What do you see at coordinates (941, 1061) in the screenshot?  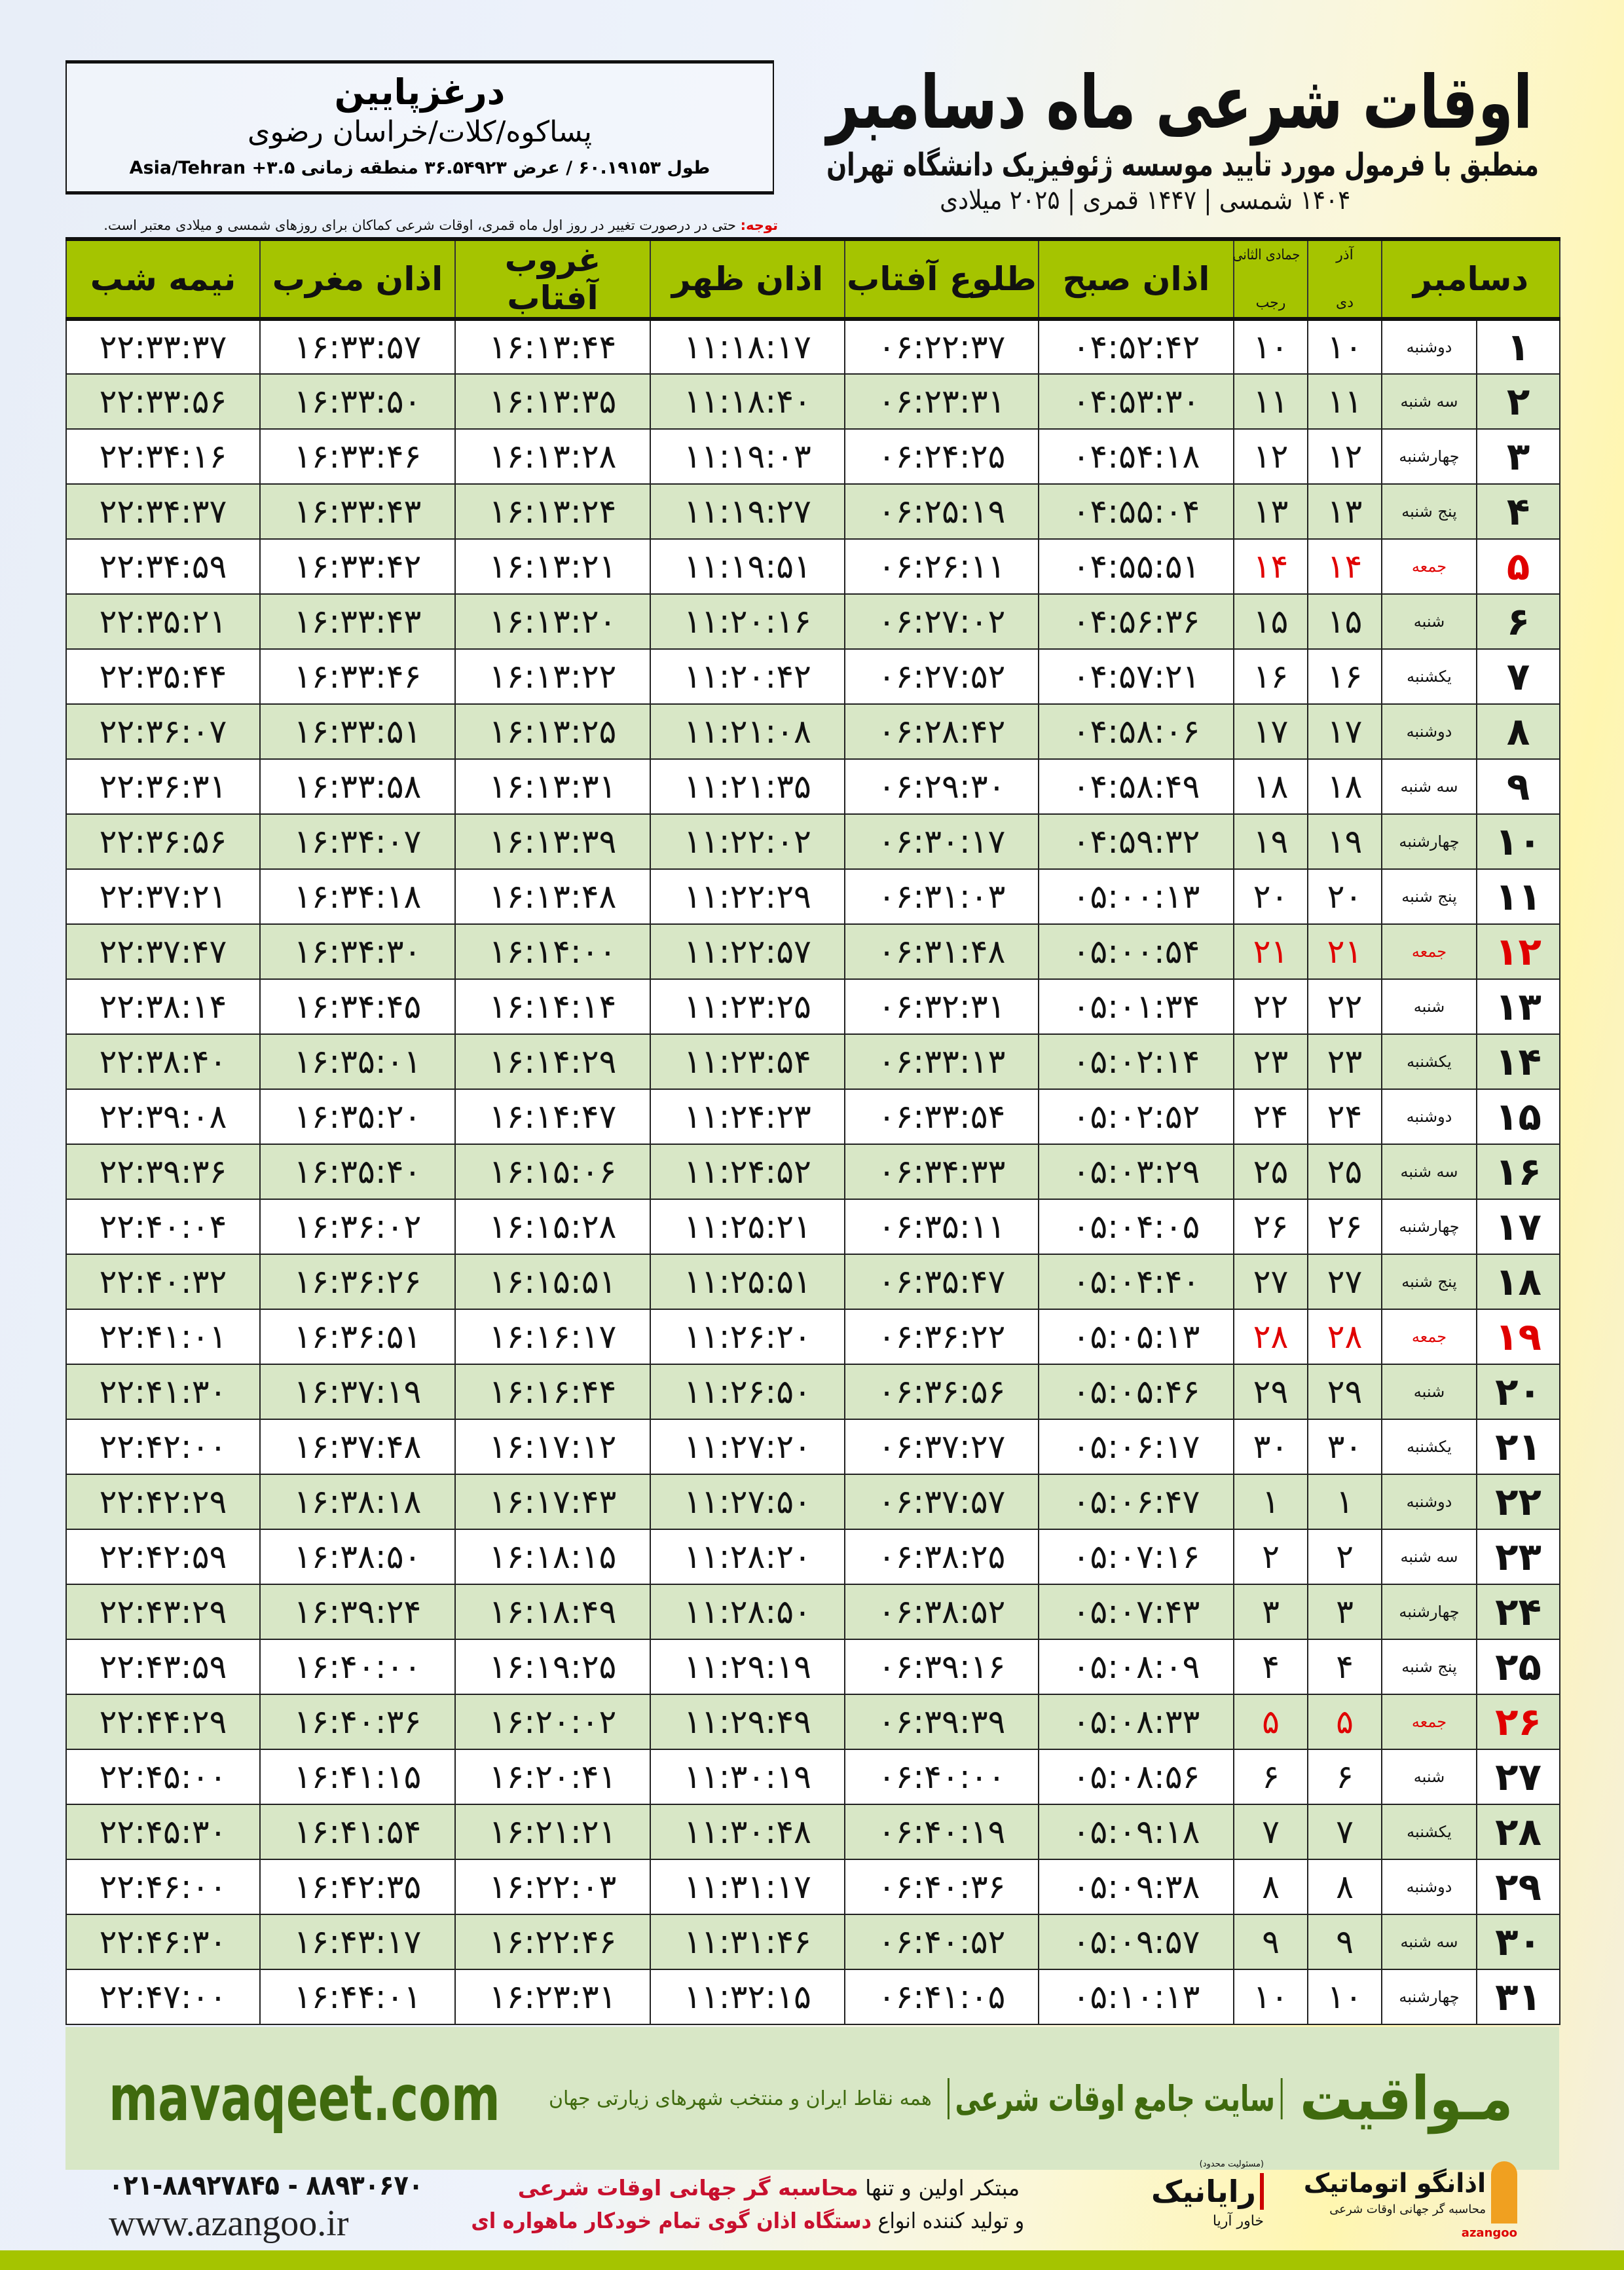 I see `sunrise-time: ۰۶:۳۳:۱۳` at bounding box center [941, 1061].